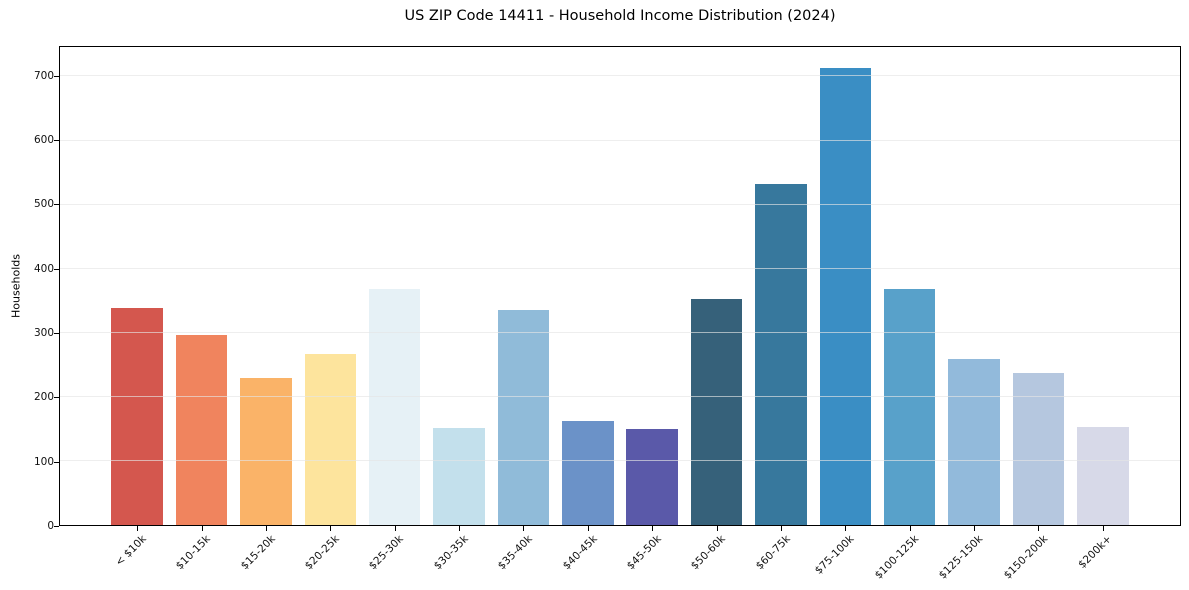 This screenshot has width=1189, height=590. Describe the element at coordinates (515, 553) in the screenshot. I see `x-tick-label: $35-40k` at that location.